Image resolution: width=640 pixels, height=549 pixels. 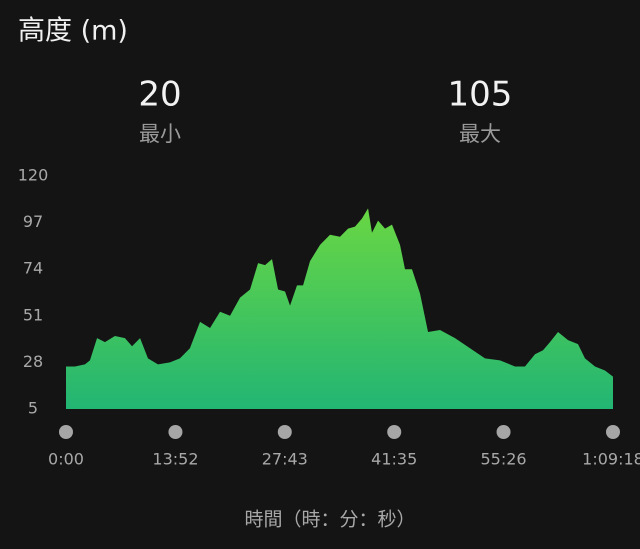 I want to click on y-tick-label: 120, so click(x=33, y=175).